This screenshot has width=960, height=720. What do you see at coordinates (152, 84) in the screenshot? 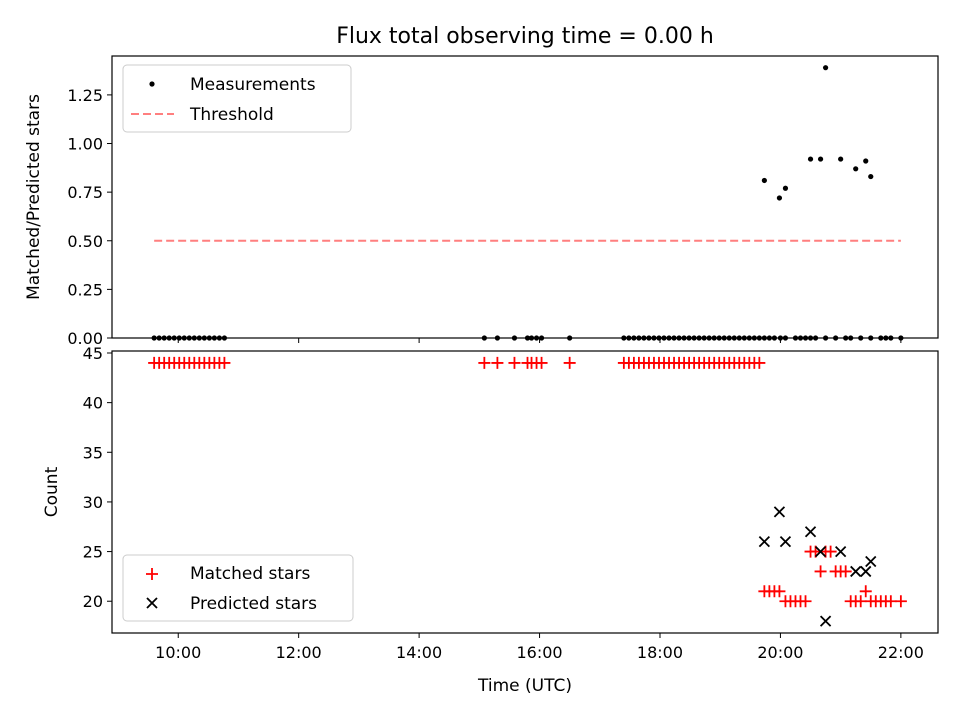
I see `legend-measurements-marker` at bounding box center [152, 84].